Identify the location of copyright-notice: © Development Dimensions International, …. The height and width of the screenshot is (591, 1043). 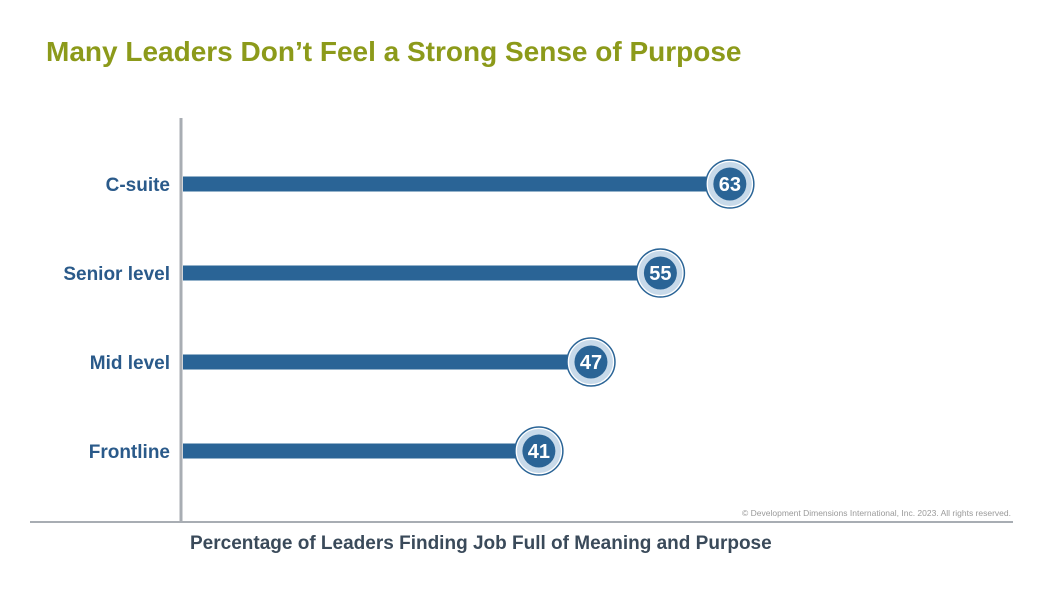
(876, 513).